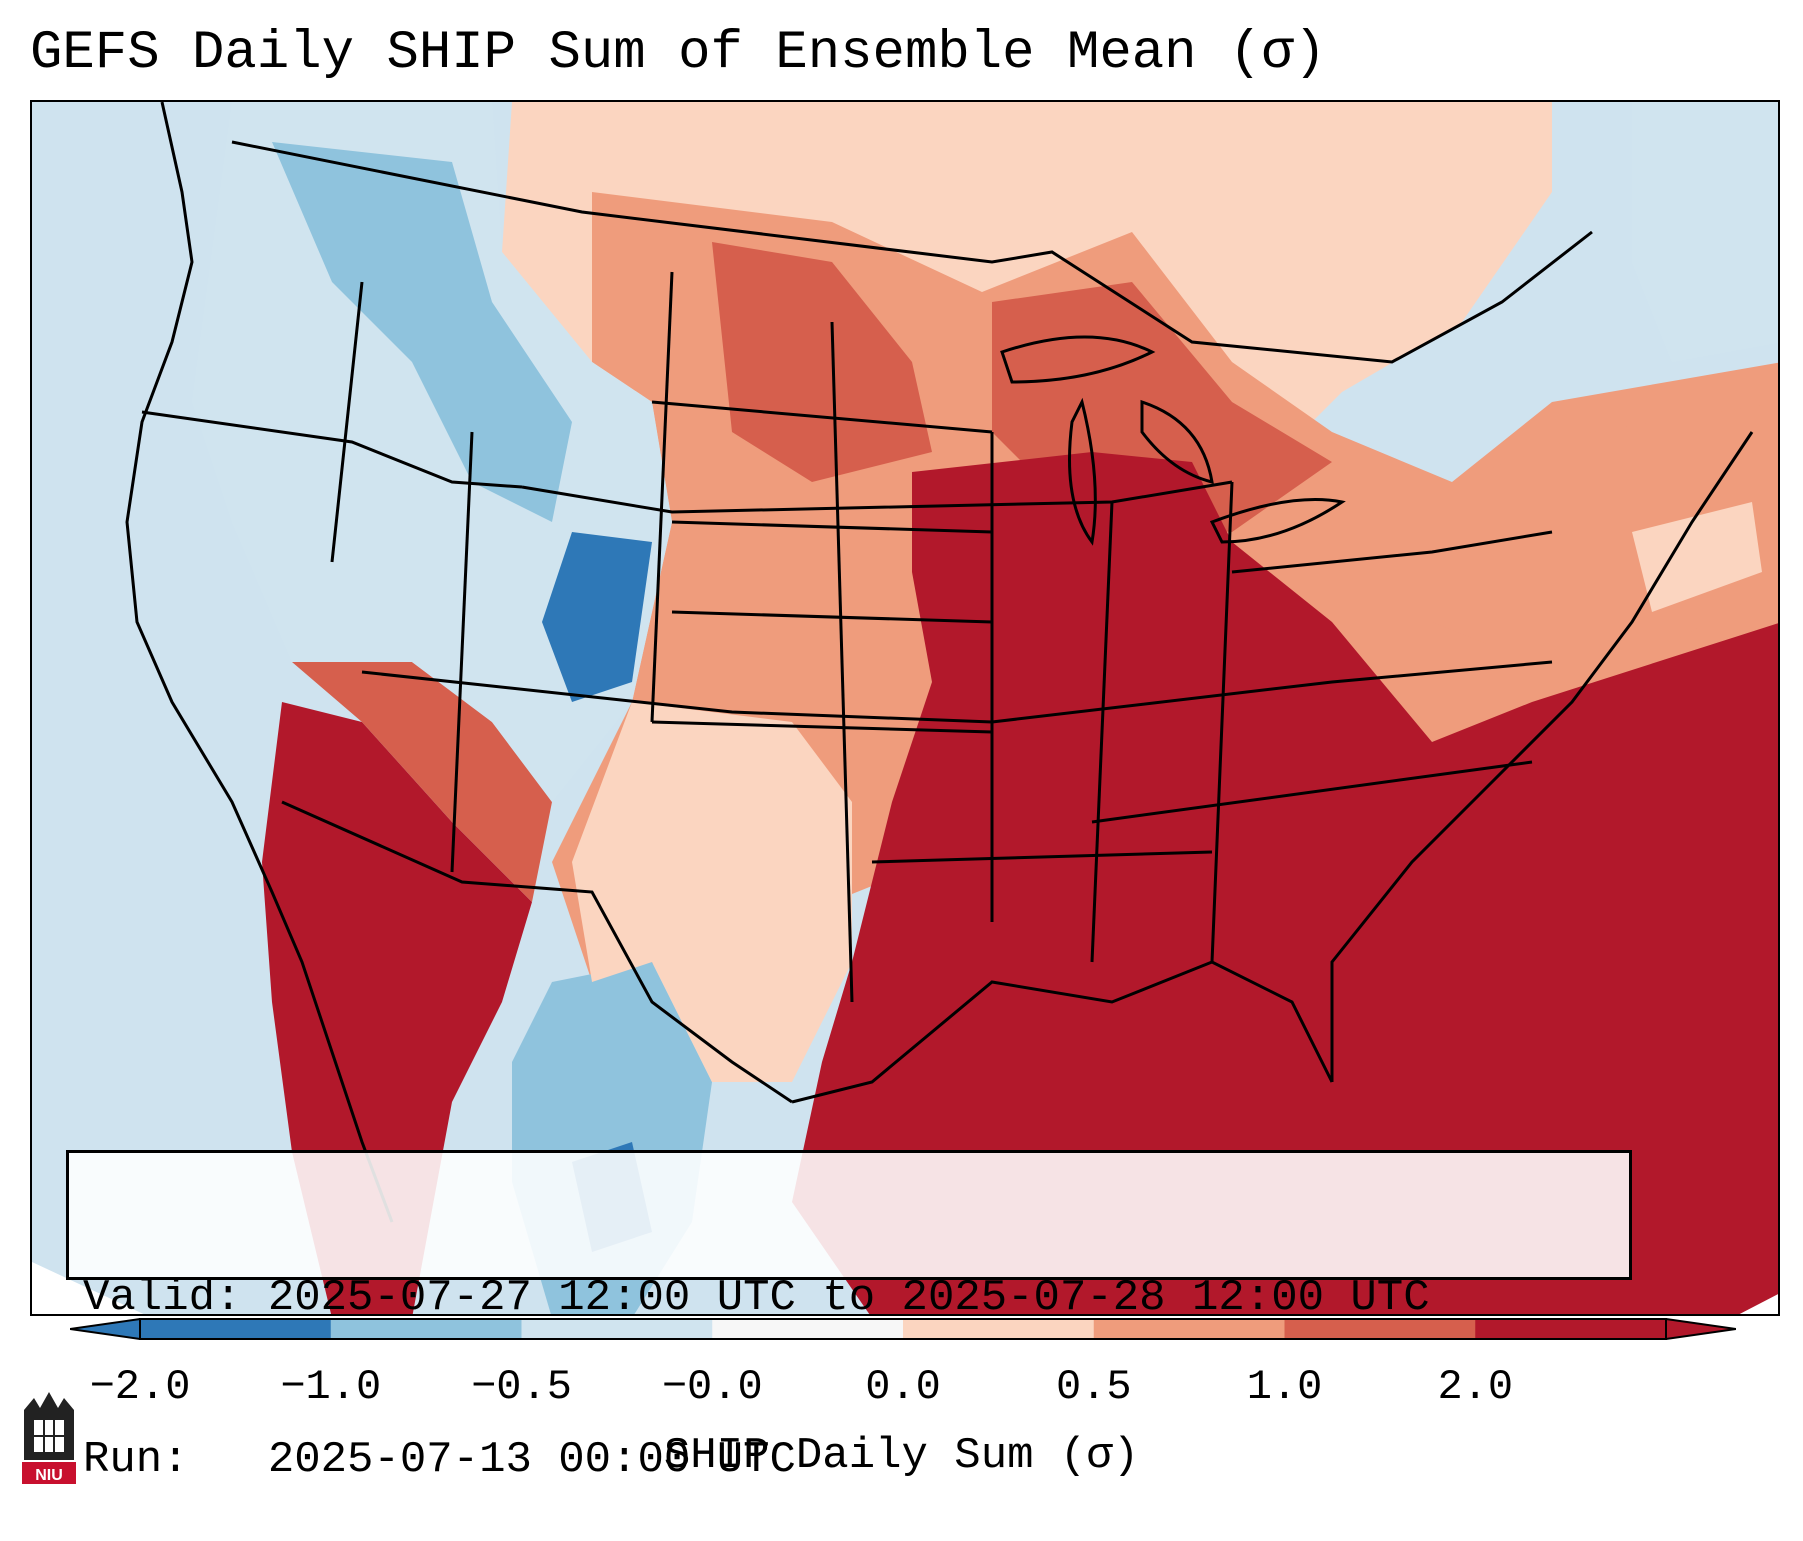 Image resolution: width=1803 pixels, height=1541 pixels. I want to click on logo-badge, so click(49, 1473).